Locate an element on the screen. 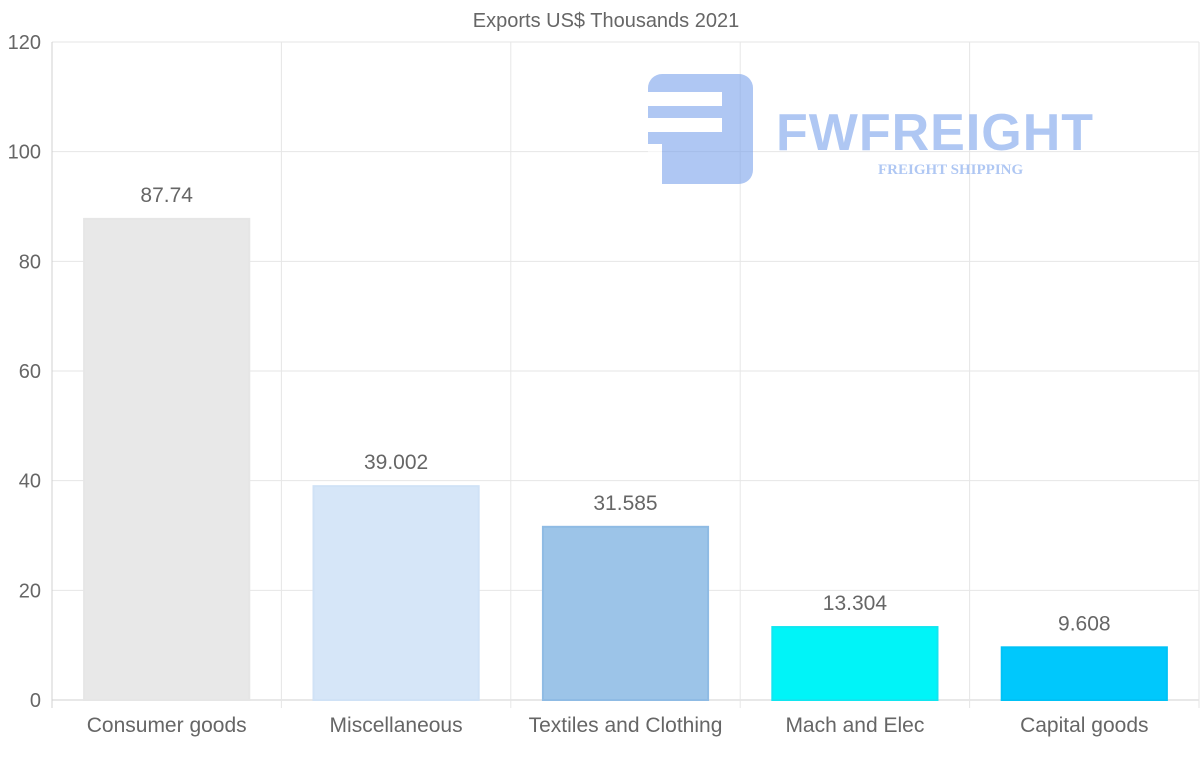 The image size is (1200, 763). data-label: 31.585 is located at coordinates (625, 503).